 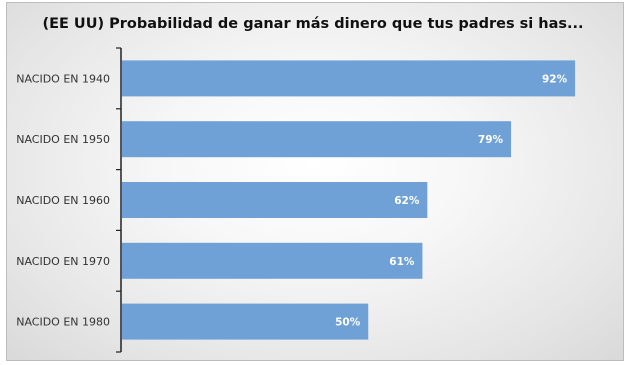 What do you see at coordinates (63, 200) in the screenshot?
I see `category-label: NACIDO EN 1960` at bounding box center [63, 200].